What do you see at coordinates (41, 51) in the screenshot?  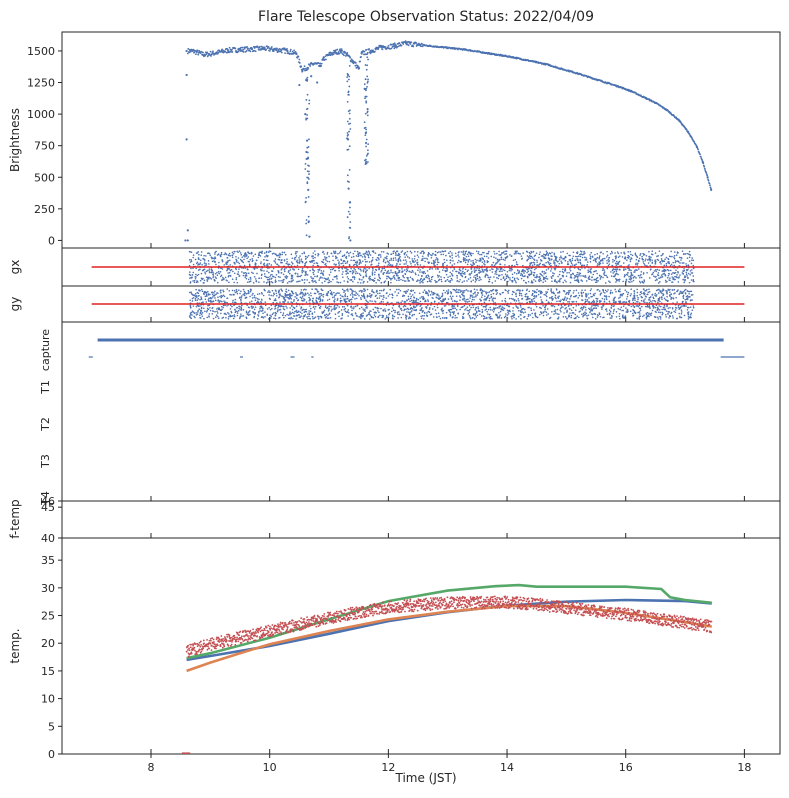 I see `y-tick-label: 1500` at bounding box center [41, 51].